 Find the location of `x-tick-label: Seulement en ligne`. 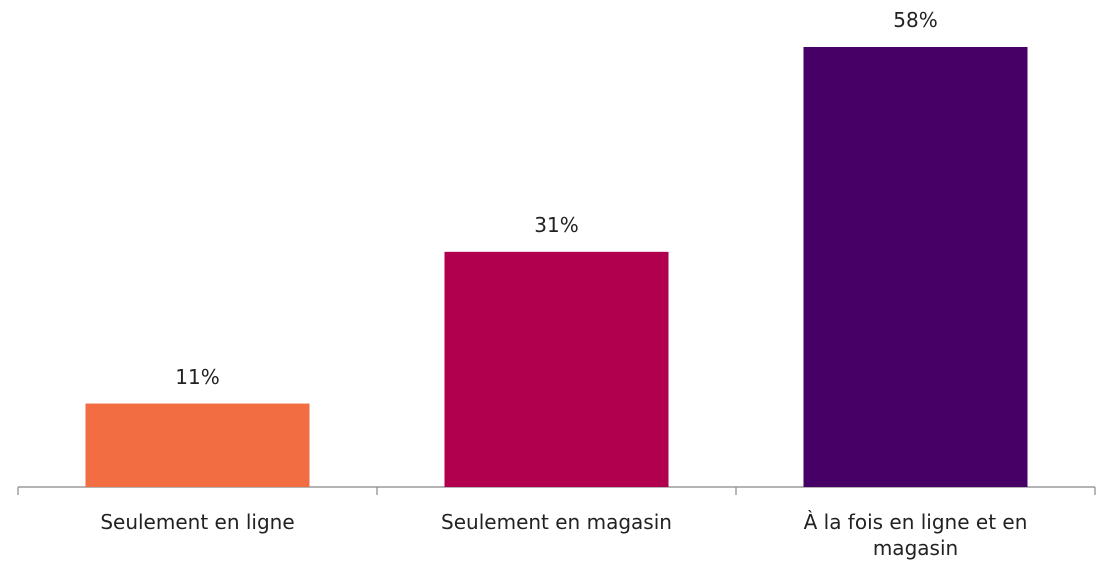

x-tick-label: Seulement en ligne is located at coordinates (197, 522).